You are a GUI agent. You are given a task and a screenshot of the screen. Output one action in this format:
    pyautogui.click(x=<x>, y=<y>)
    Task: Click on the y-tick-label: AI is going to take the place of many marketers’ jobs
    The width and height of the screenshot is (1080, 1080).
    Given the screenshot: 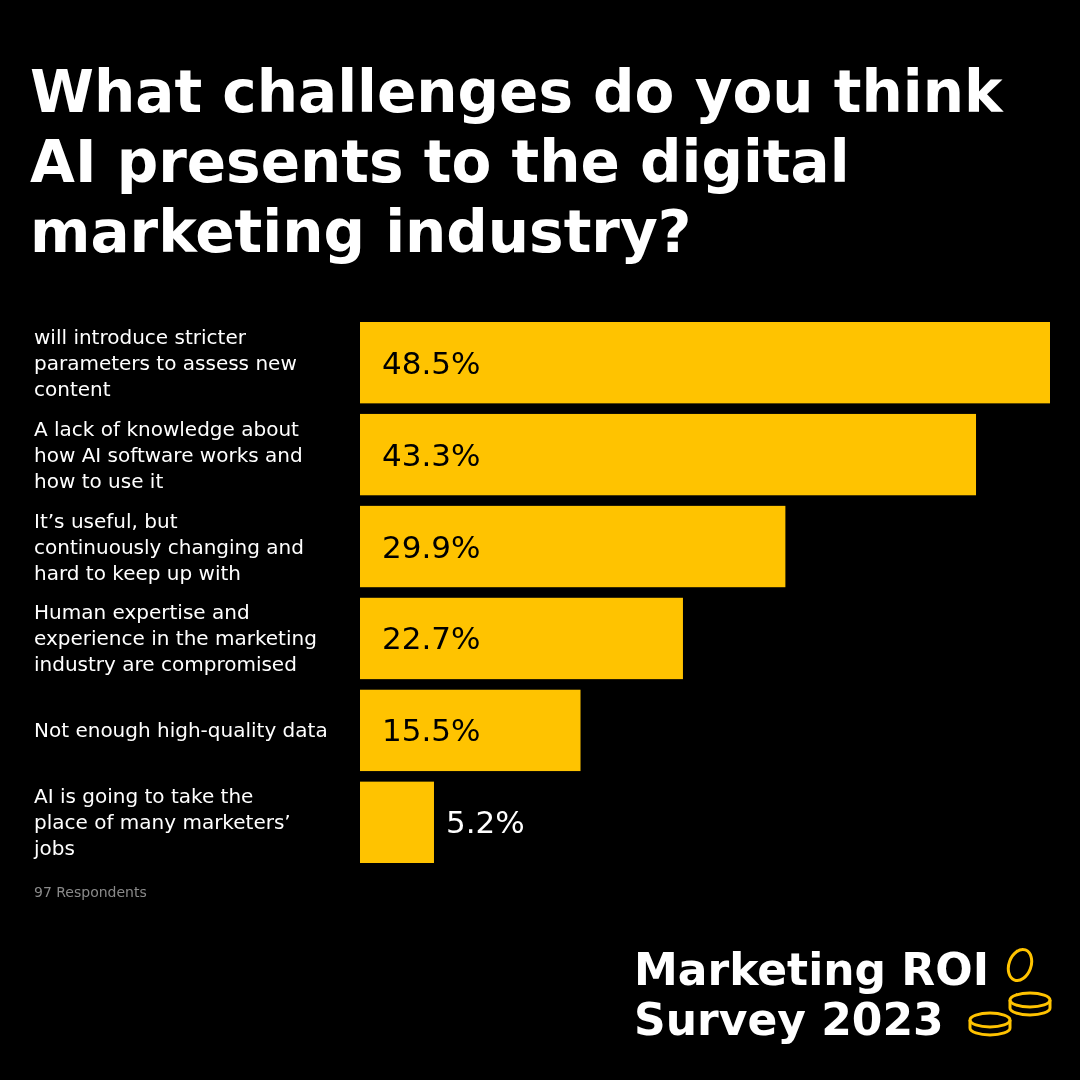 What is the action you would take?
    pyautogui.click(x=162, y=822)
    